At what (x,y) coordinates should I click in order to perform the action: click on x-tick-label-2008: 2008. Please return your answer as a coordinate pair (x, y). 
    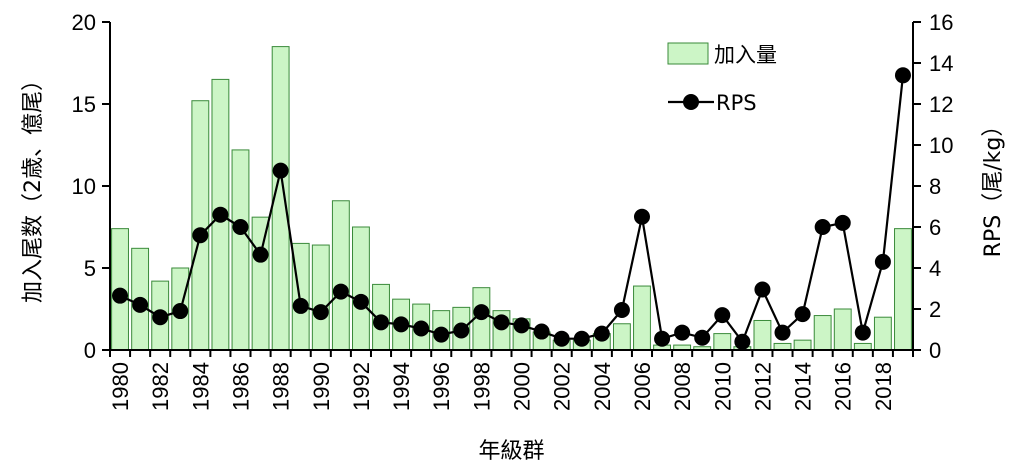
    Looking at the image, I should click on (682, 386).